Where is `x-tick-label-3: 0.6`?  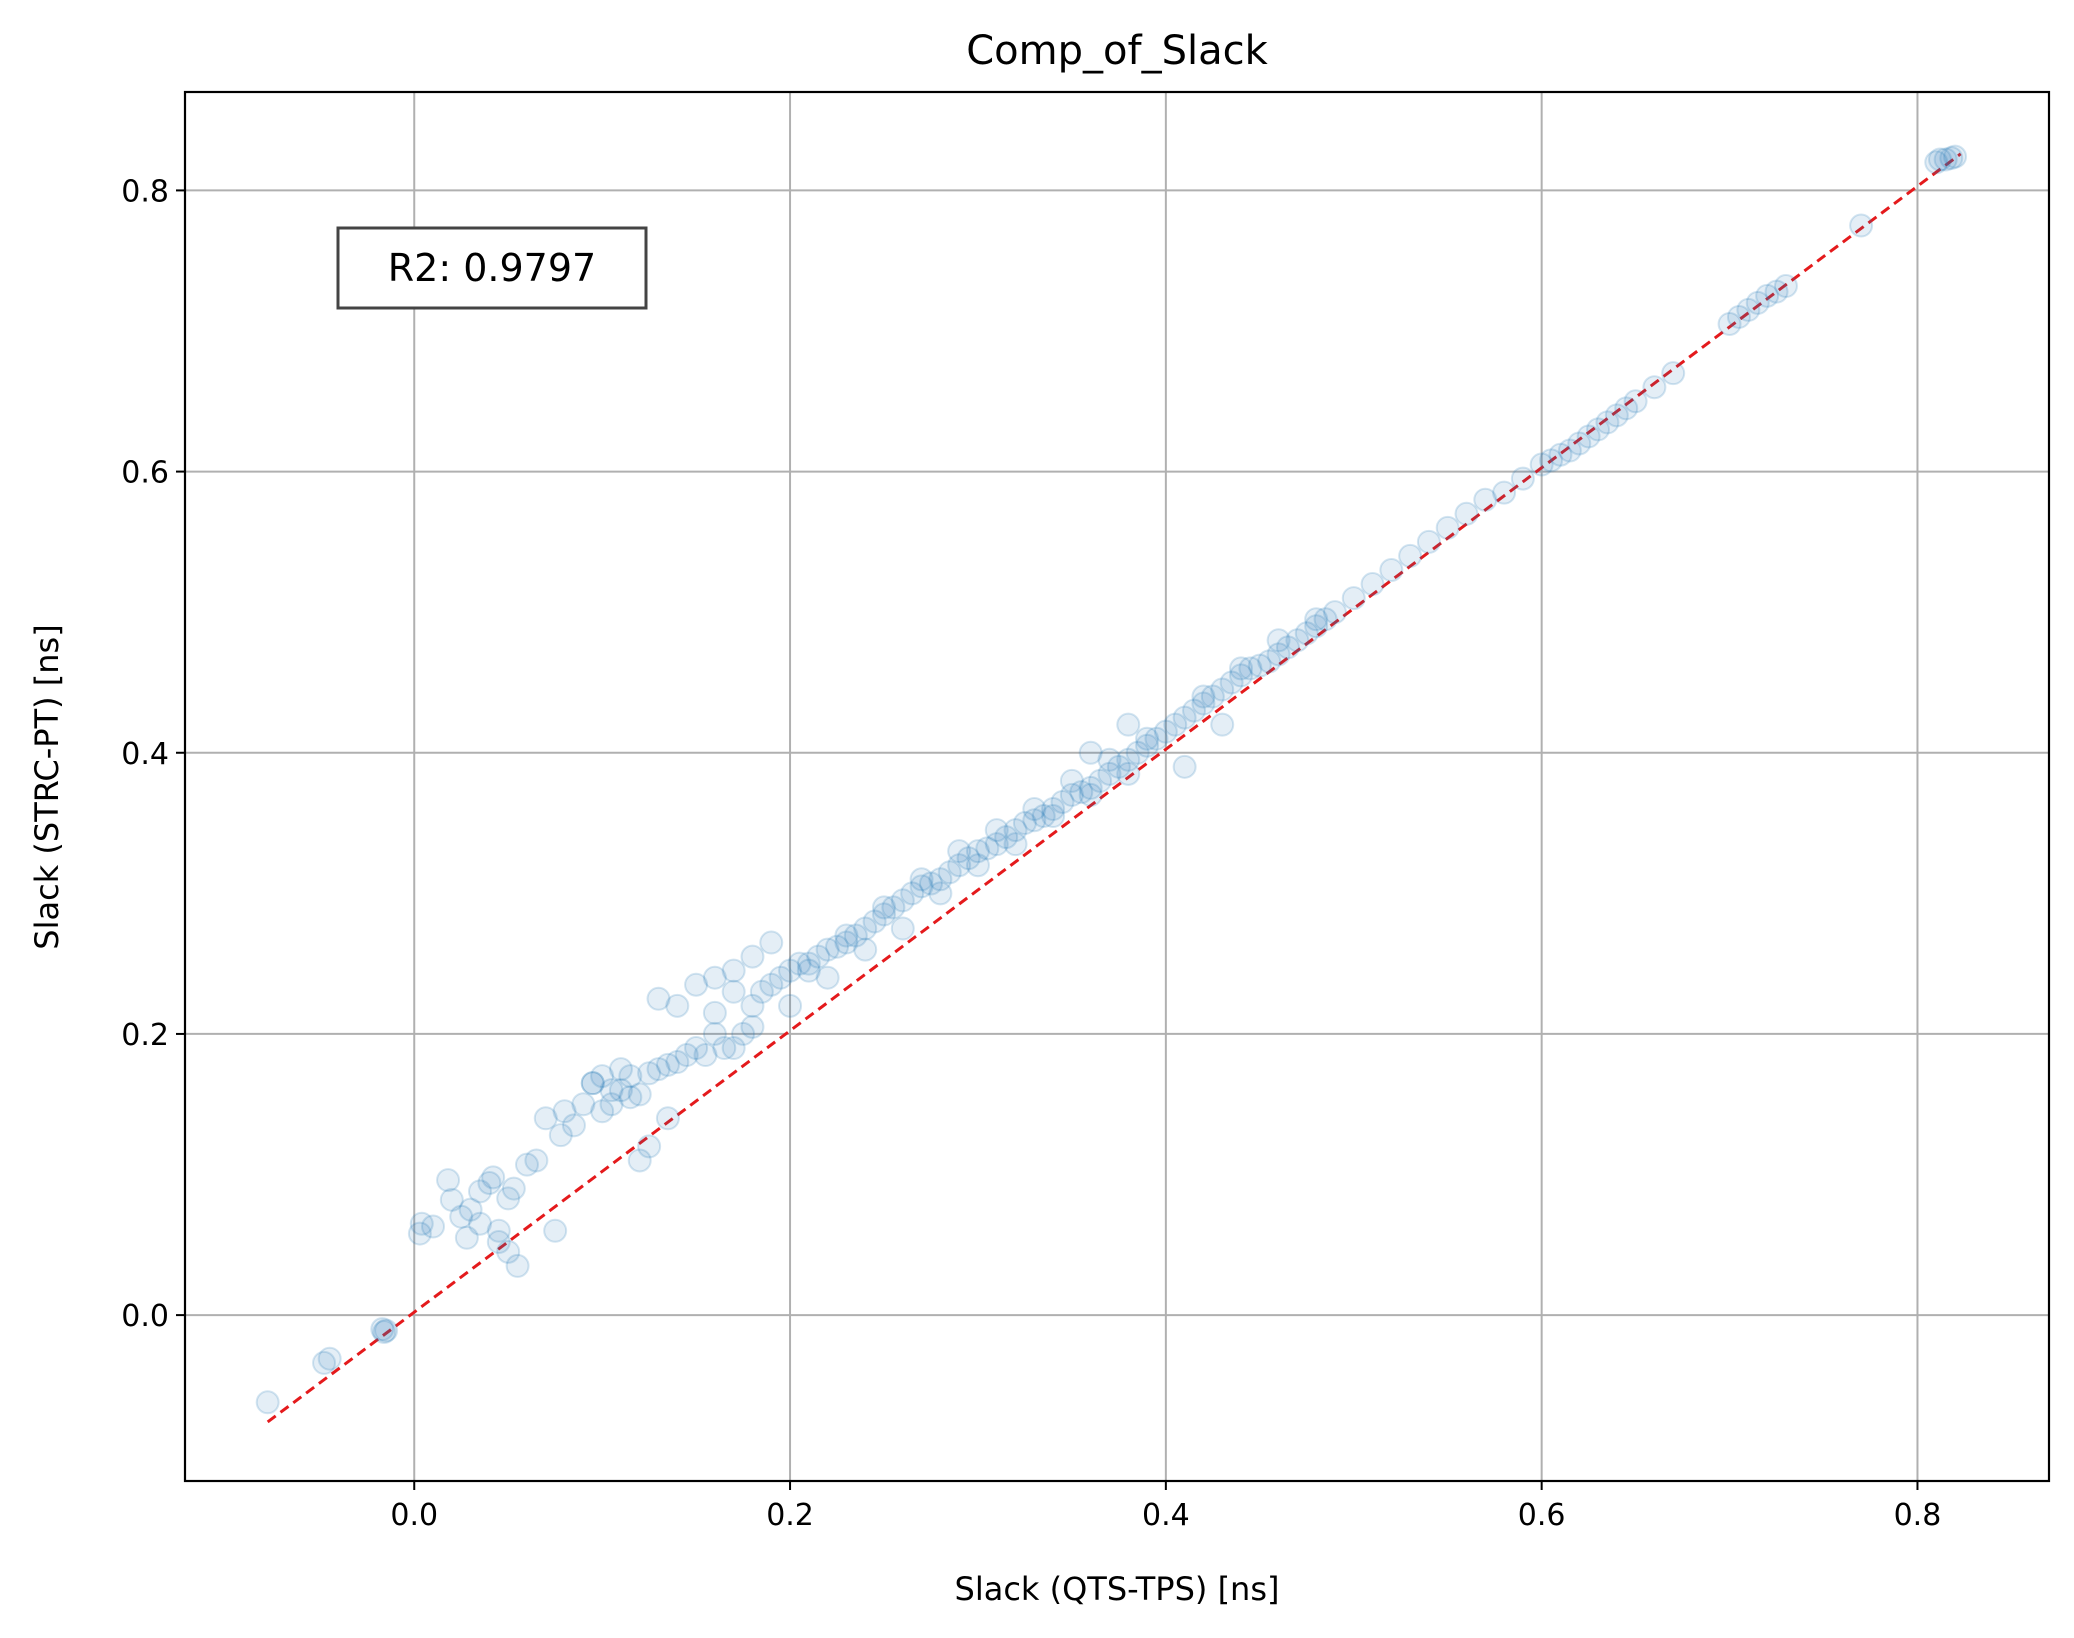 x-tick-label-3: 0.6 is located at coordinates (1542, 1515).